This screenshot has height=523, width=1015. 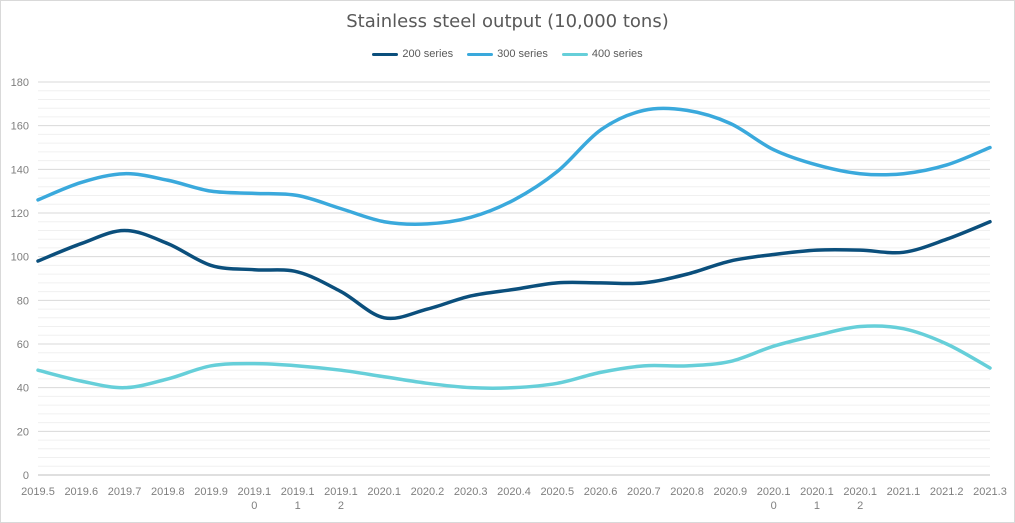 I want to click on legend-item-400-series: 400 series, so click(x=602, y=54).